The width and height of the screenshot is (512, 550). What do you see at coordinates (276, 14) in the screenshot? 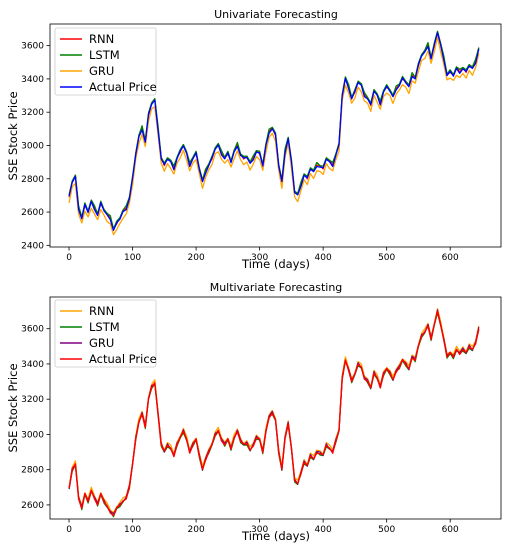
I see `chart-title: Univariate Forecasting` at bounding box center [276, 14].